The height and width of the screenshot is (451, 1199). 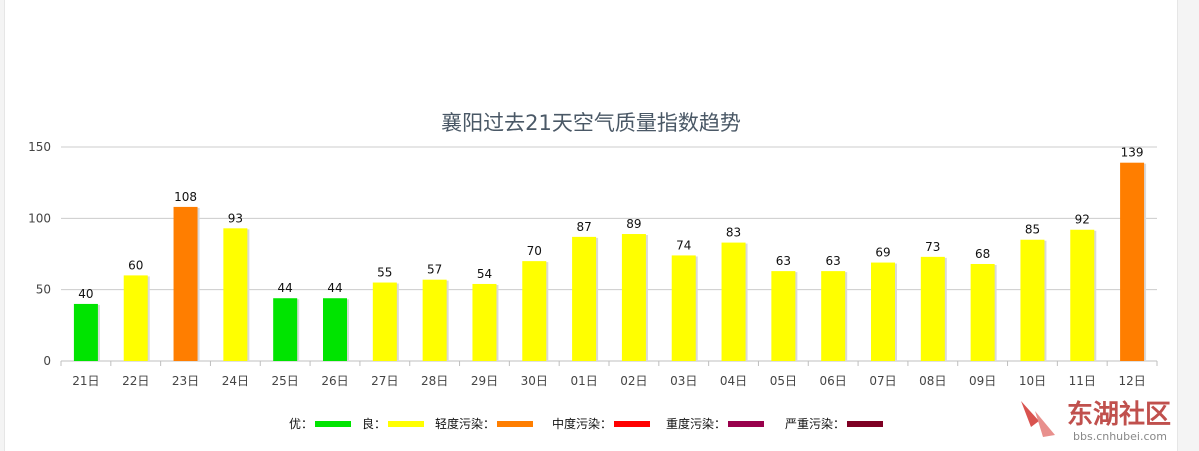 What do you see at coordinates (633, 224) in the screenshot?
I see `data-label: 89` at bounding box center [633, 224].